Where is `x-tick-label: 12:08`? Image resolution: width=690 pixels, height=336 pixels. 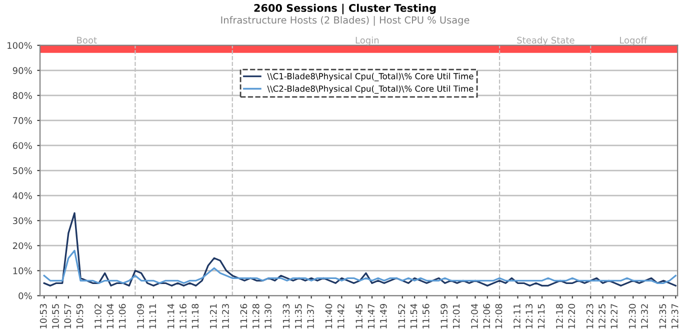
x-tick-label: 12:08 is located at coordinates (498, 316).